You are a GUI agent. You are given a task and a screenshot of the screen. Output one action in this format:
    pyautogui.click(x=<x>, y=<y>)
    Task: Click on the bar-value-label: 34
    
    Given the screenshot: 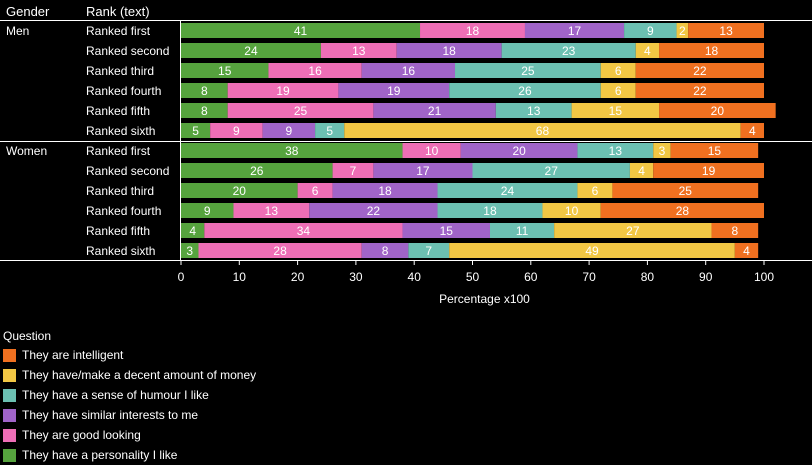 What is the action you would take?
    pyautogui.click(x=304, y=231)
    